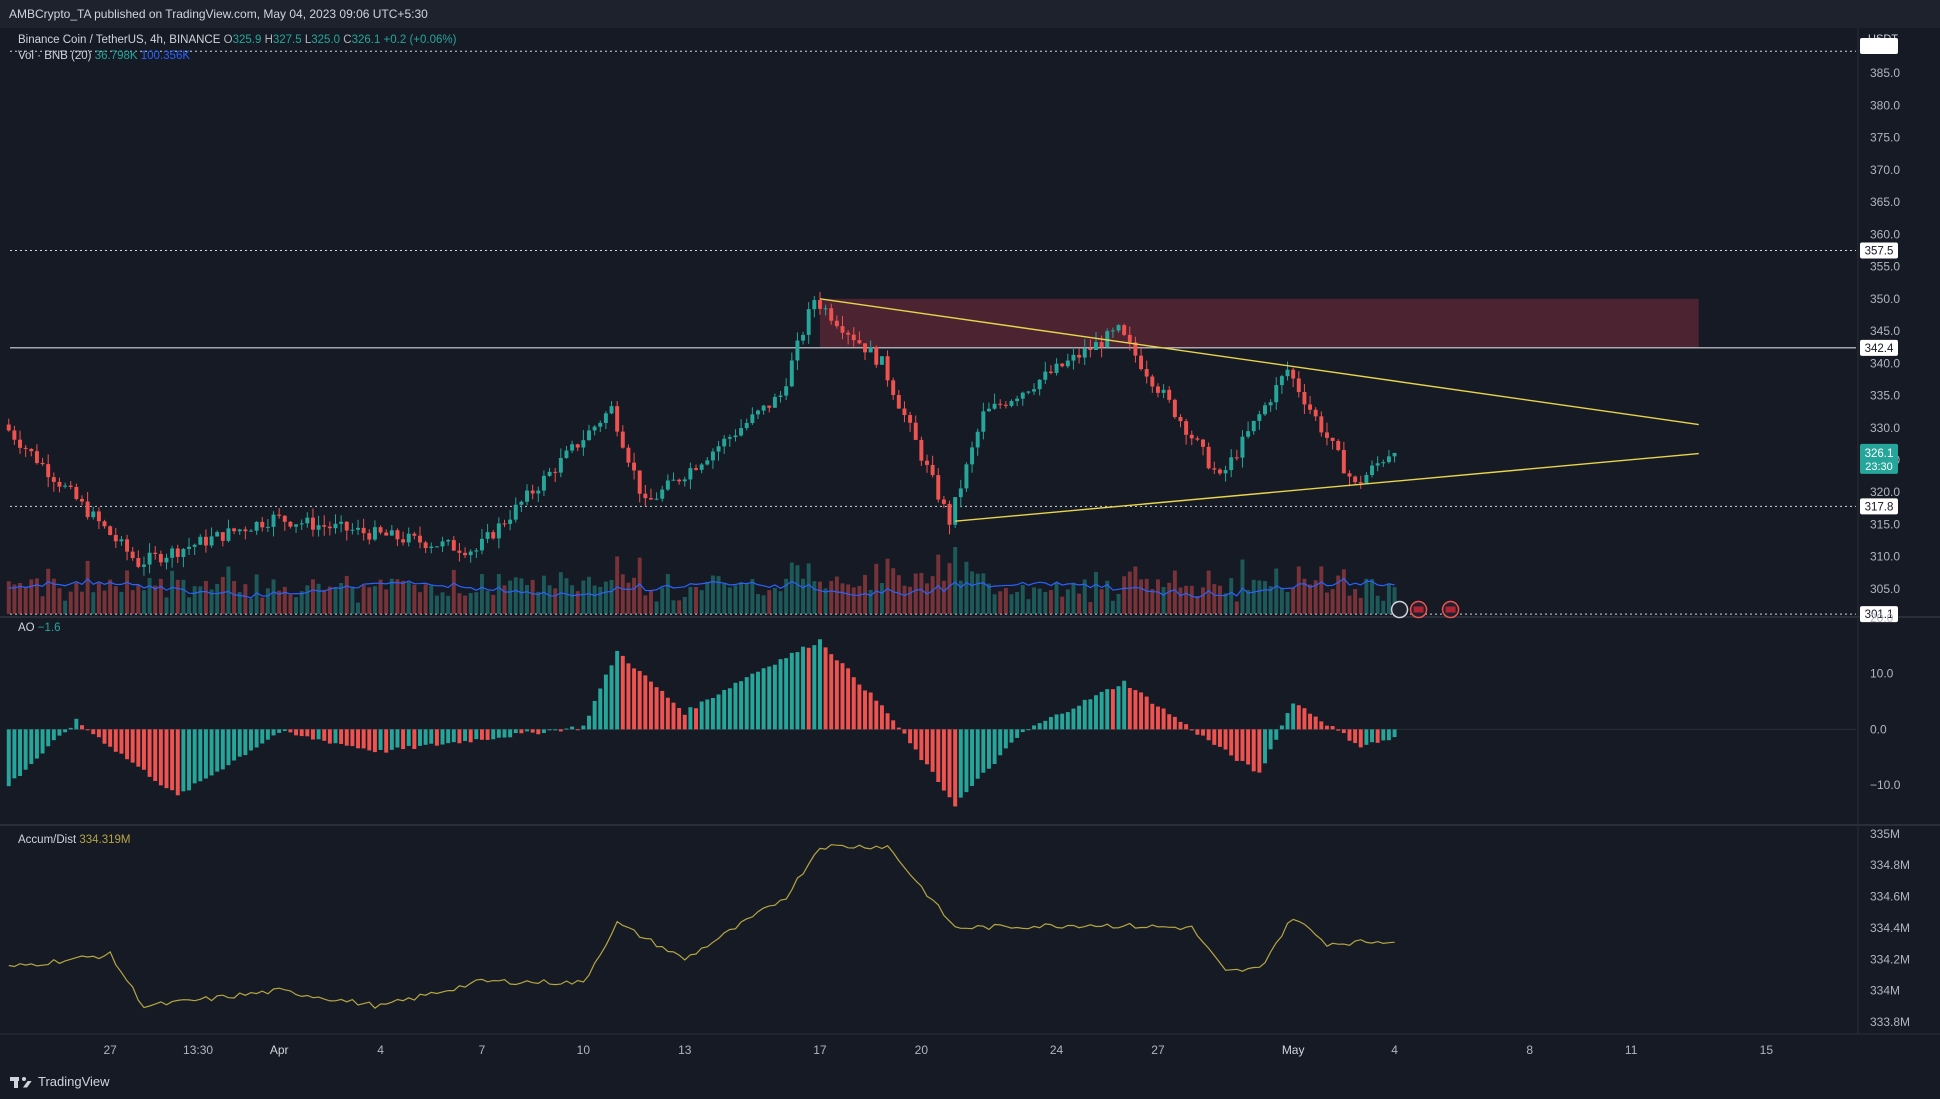 This screenshot has width=1940, height=1099. I want to click on ao-tick-label: 10.0, so click(1882, 674).